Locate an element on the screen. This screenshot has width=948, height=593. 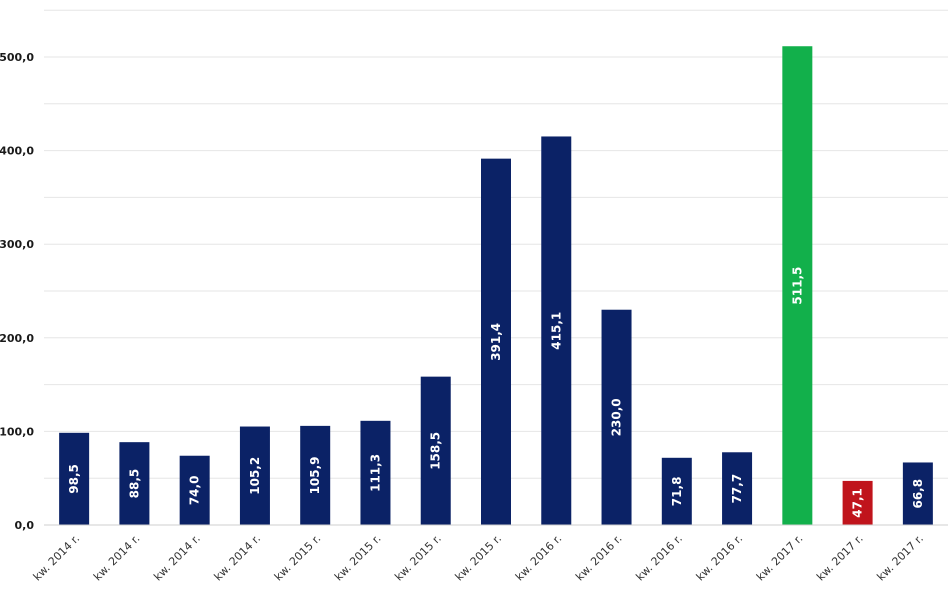
bar-value-label: 88,5 is located at coordinates (134, 484).